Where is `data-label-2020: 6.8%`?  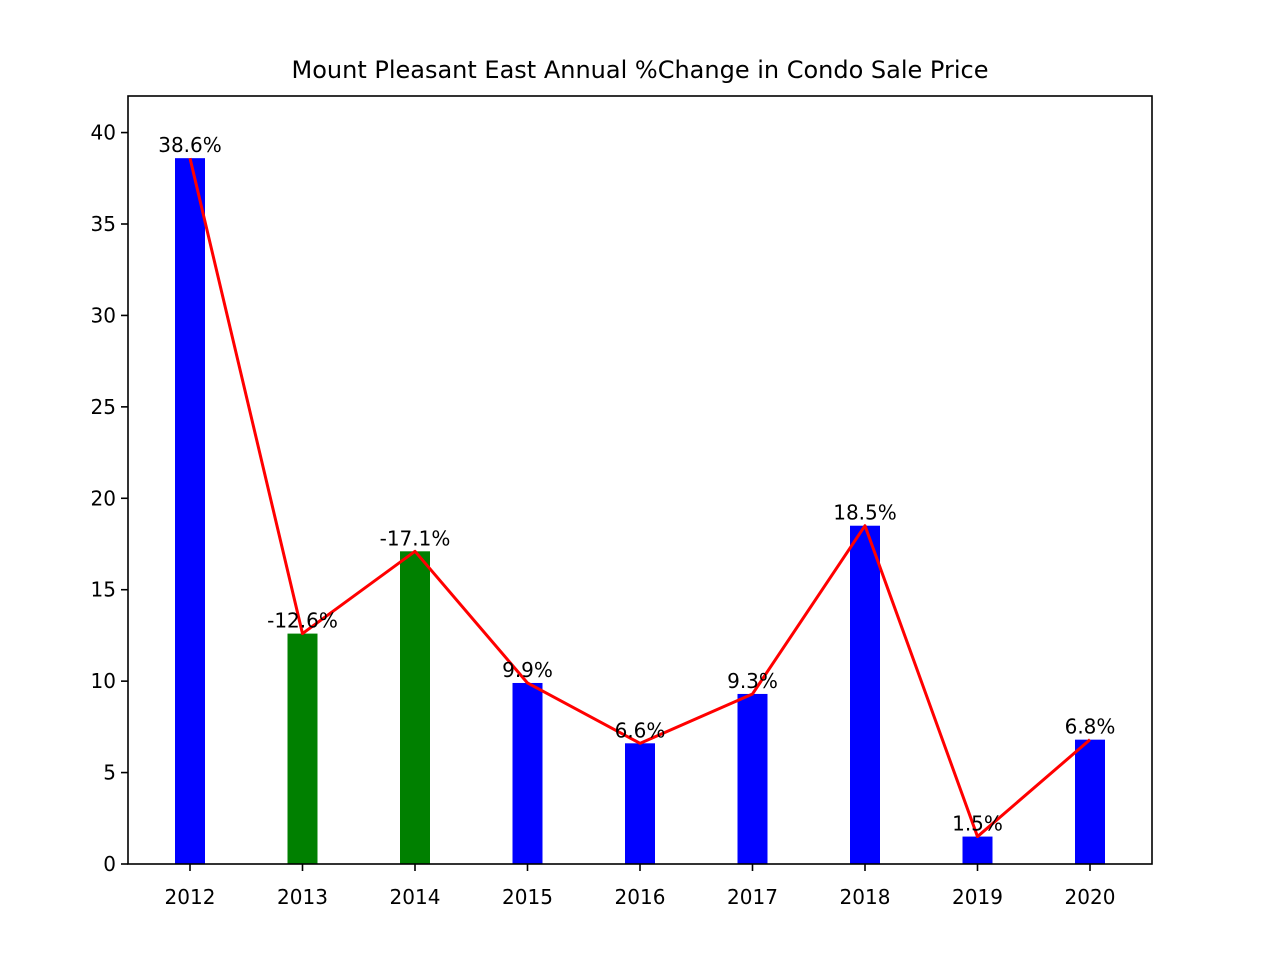
data-label-2020: 6.8% is located at coordinates (1090, 727).